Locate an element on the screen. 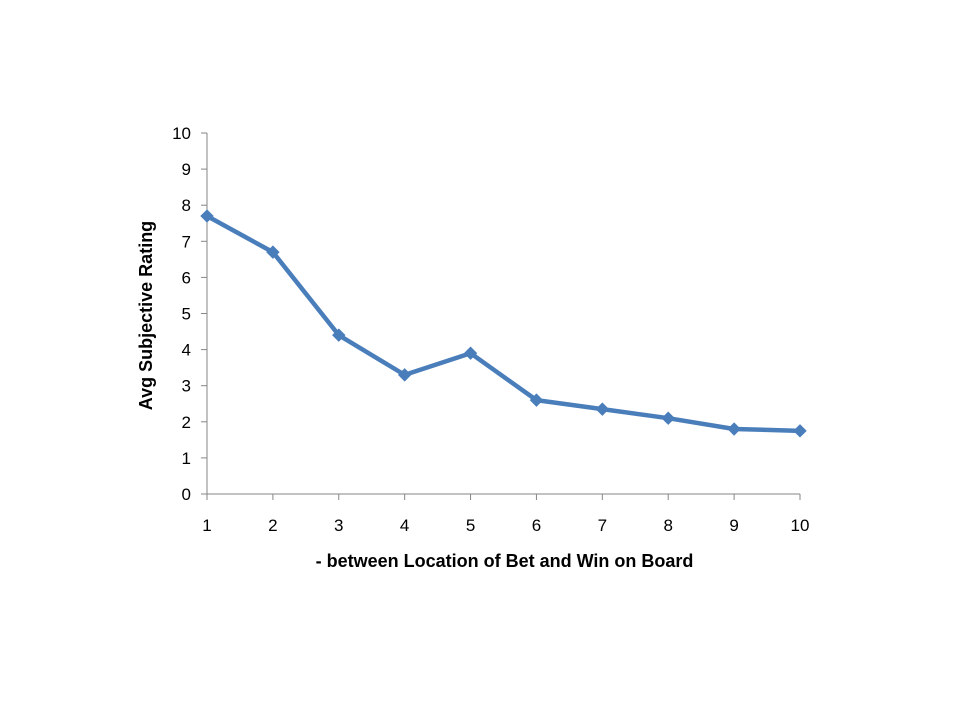 Image resolution: width=960 pixels, height=720 pixels. x-axis-ticks: 1 2 3 4 5 6 7 8 9 10 is located at coordinates (505, 514).